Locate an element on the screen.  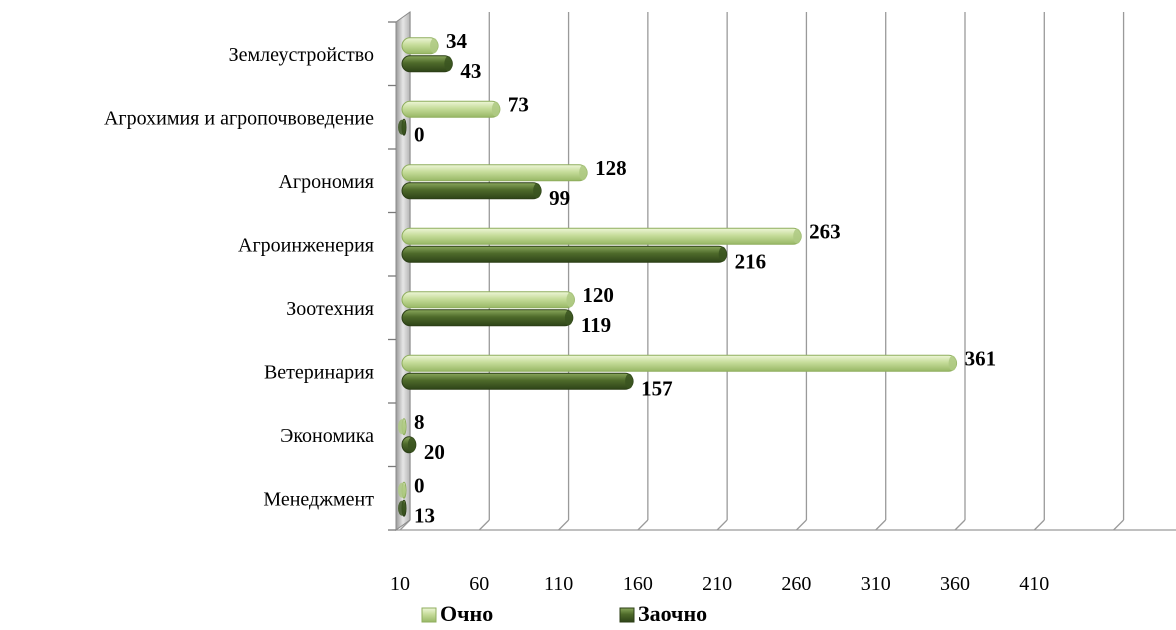
data-label: 216 is located at coordinates (751, 261).